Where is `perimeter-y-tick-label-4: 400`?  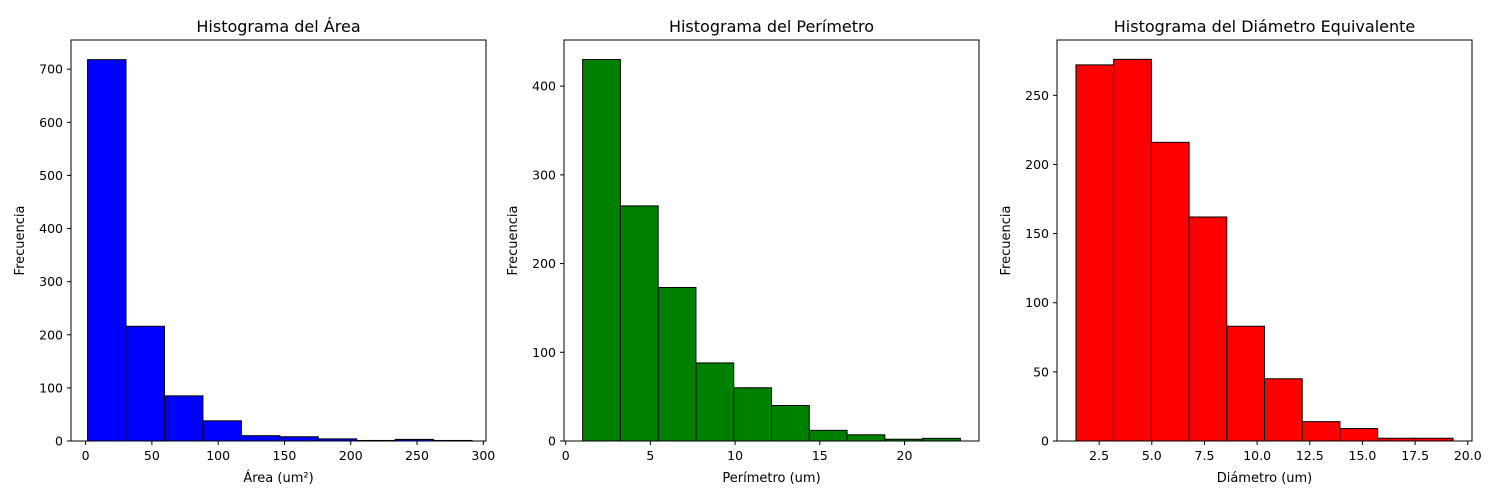
perimeter-y-tick-label-4: 400 is located at coordinates (544, 86).